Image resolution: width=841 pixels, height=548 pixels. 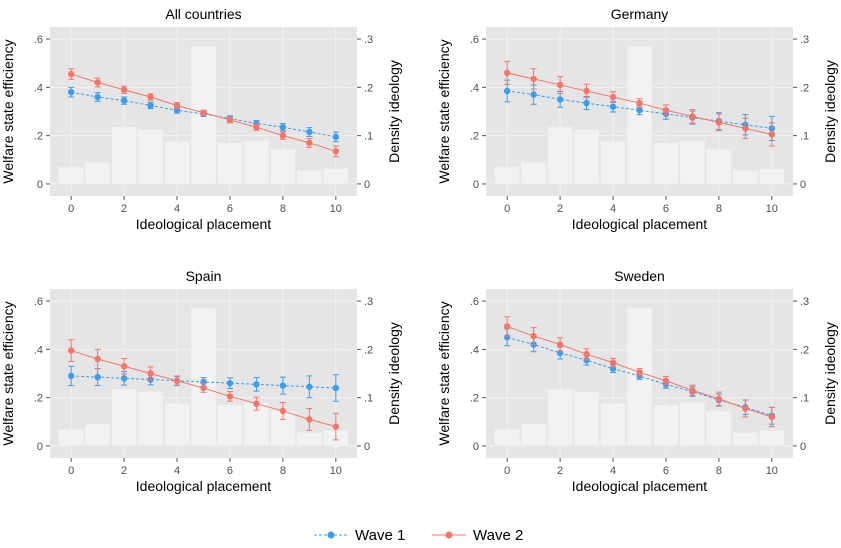 What do you see at coordinates (124, 209) in the screenshot?
I see `x-tick-label: 2` at bounding box center [124, 209].